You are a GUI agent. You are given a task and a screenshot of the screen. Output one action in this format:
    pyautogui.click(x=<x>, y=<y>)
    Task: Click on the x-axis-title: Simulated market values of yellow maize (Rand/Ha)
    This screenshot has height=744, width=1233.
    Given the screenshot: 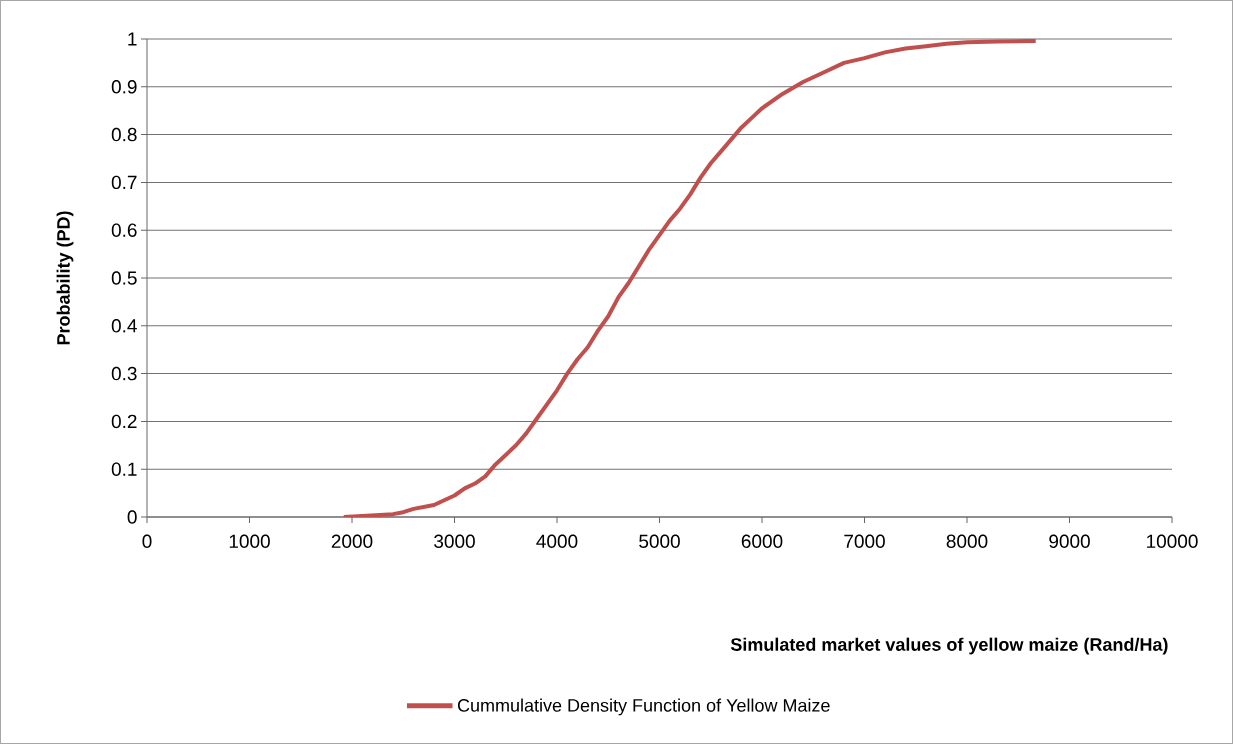 What is the action you would take?
    pyautogui.click(x=949, y=646)
    